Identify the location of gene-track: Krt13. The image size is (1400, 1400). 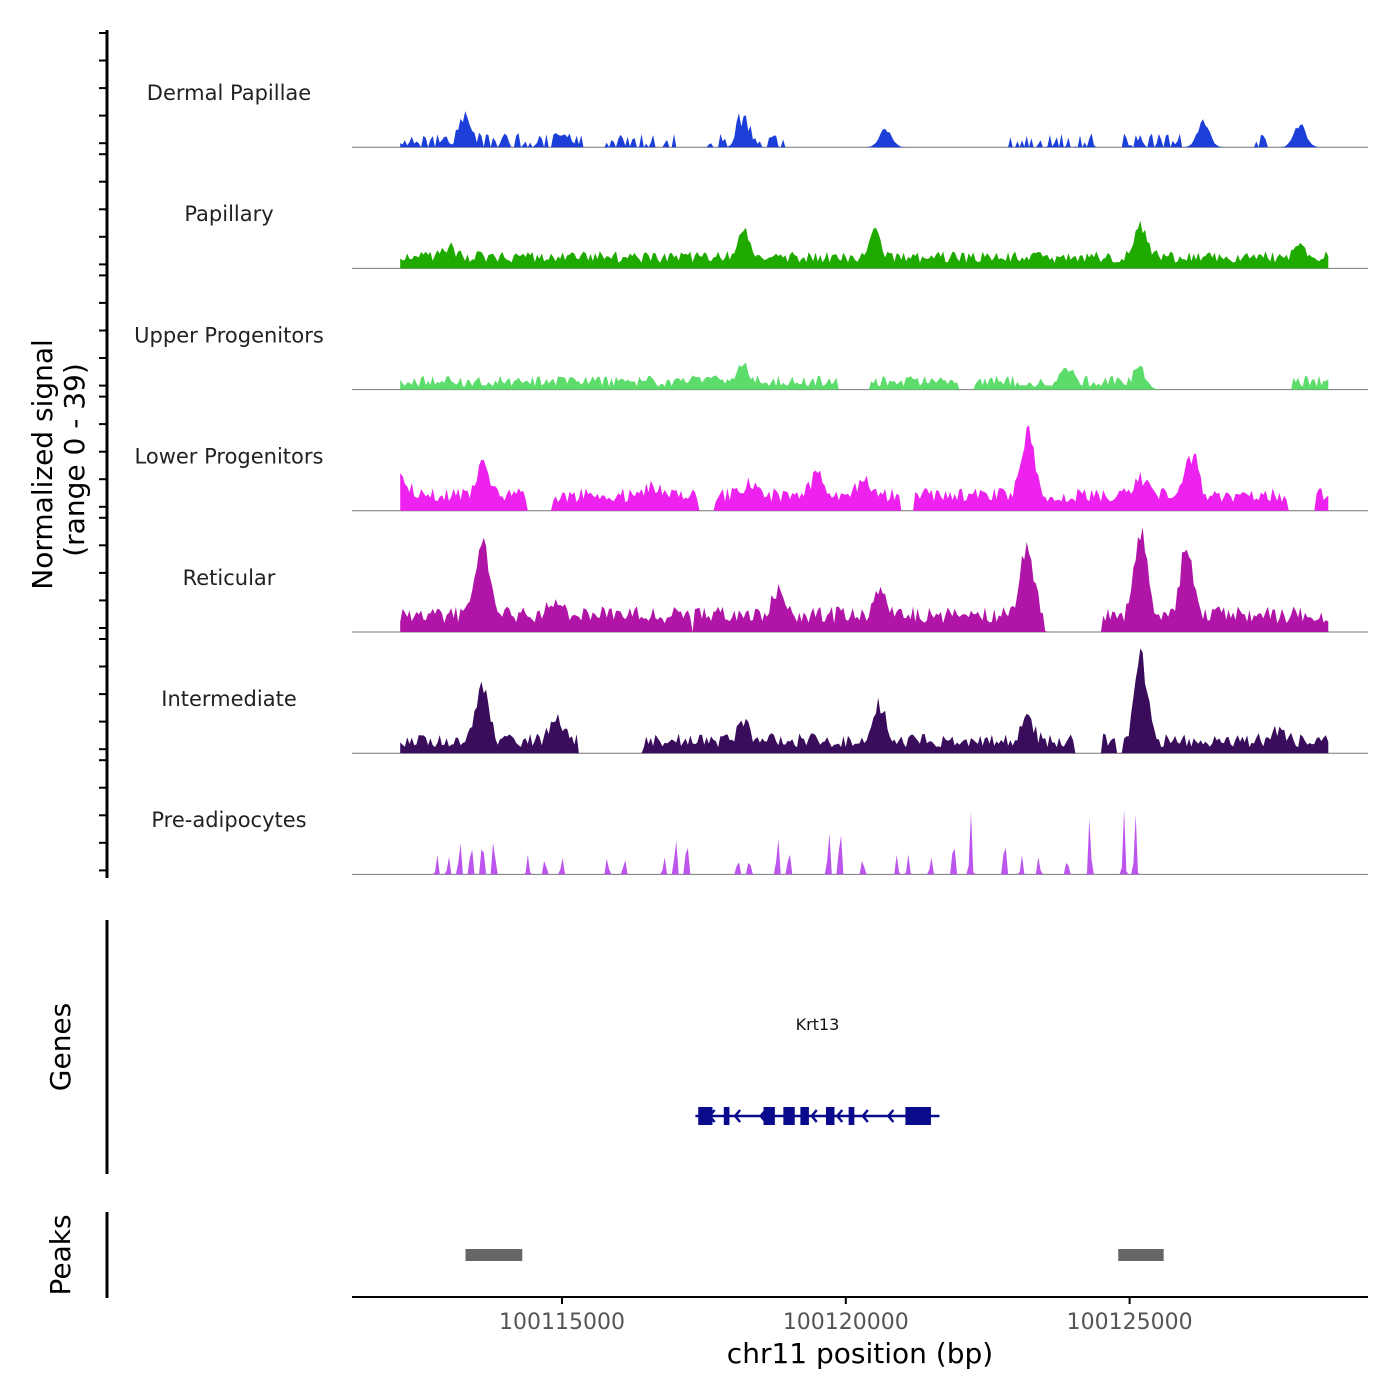
(817, 1070).